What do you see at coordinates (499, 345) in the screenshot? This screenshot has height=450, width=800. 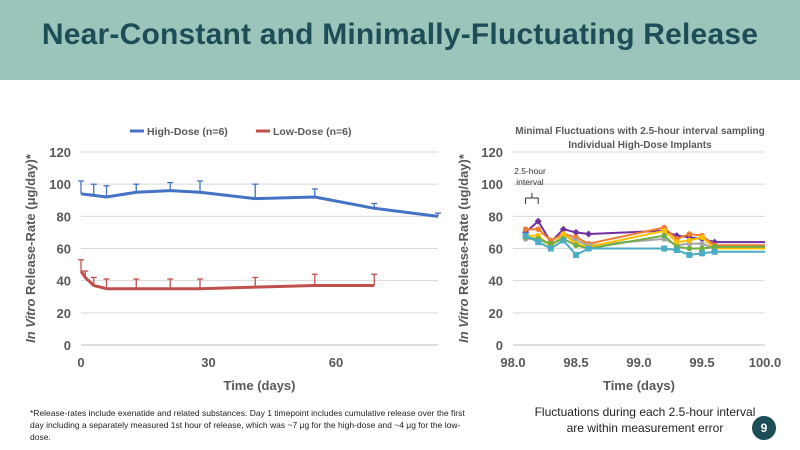 I see `chart2-ytick-label: 0` at bounding box center [499, 345].